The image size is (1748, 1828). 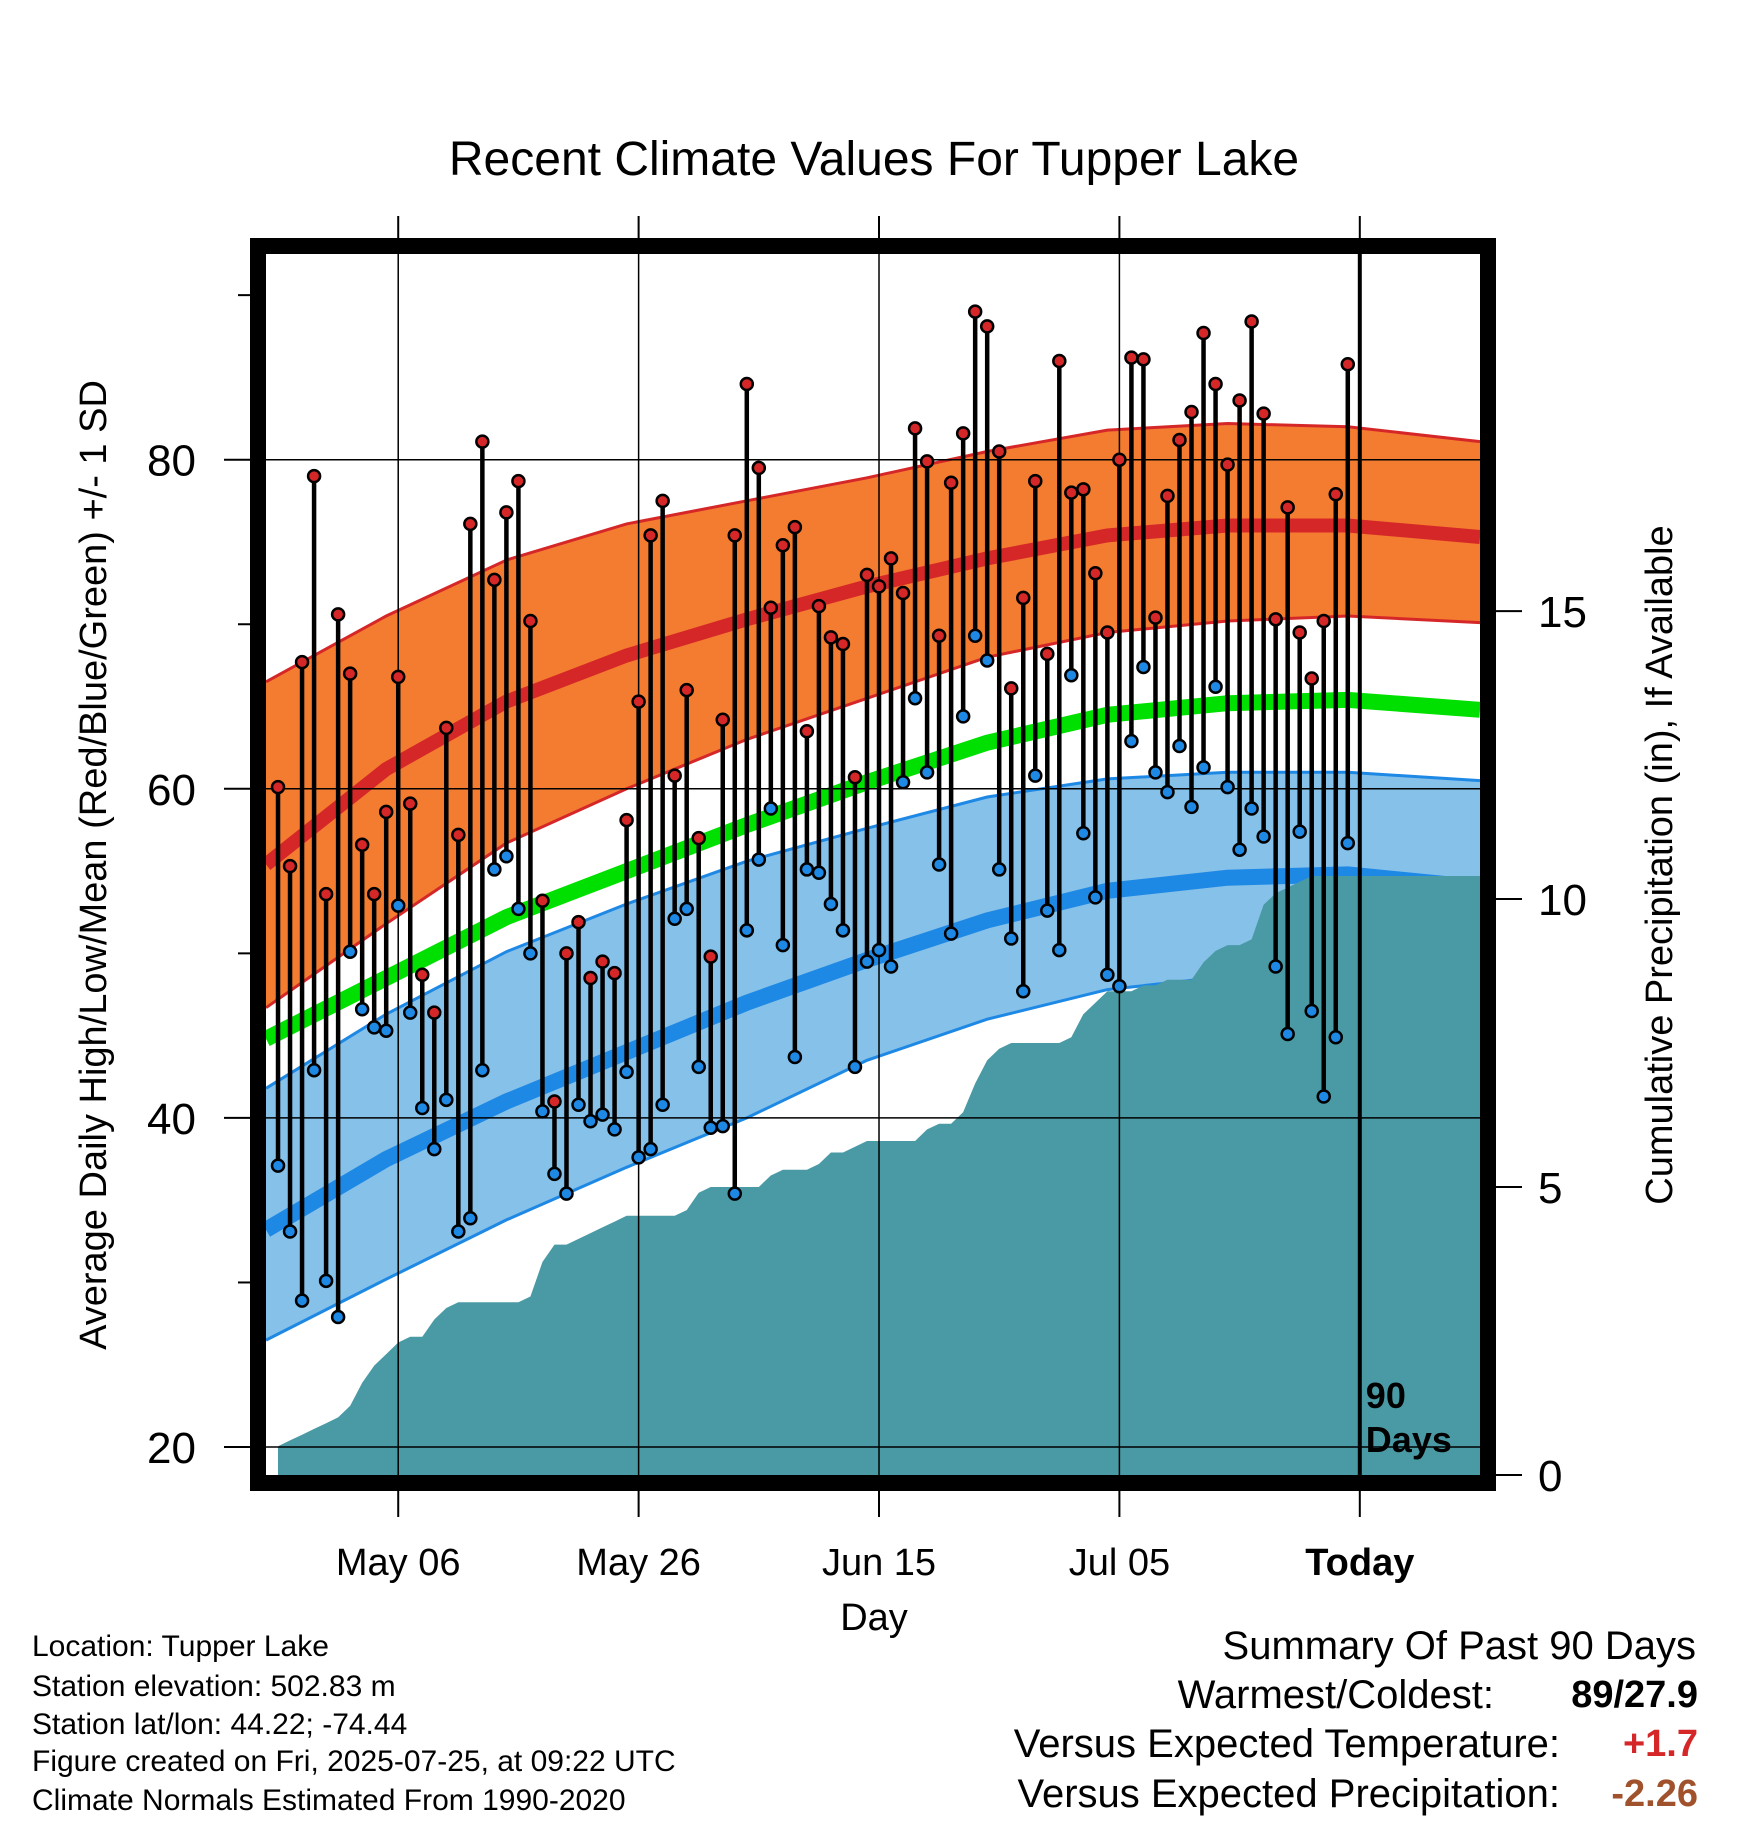 What do you see at coordinates (1288, 1794) in the screenshot?
I see `summary-precip-label: Versus Expected Precipitation:` at bounding box center [1288, 1794].